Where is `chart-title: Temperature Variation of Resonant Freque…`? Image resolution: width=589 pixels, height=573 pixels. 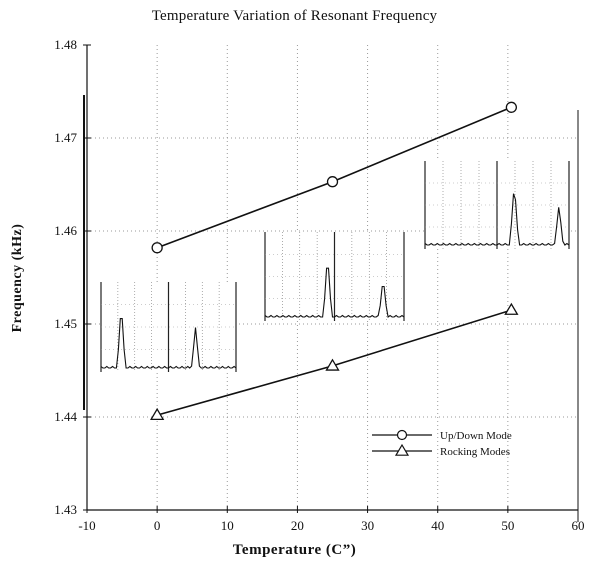
chart-title: Temperature Variation of Resonant Freque… is located at coordinates (294, 16).